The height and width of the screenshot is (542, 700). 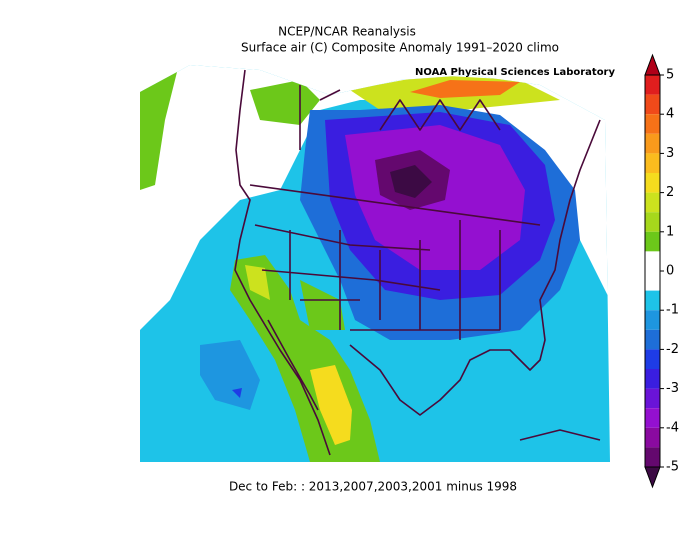 I want to click on colorbar-tick-label: -5, so click(x=672, y=467).